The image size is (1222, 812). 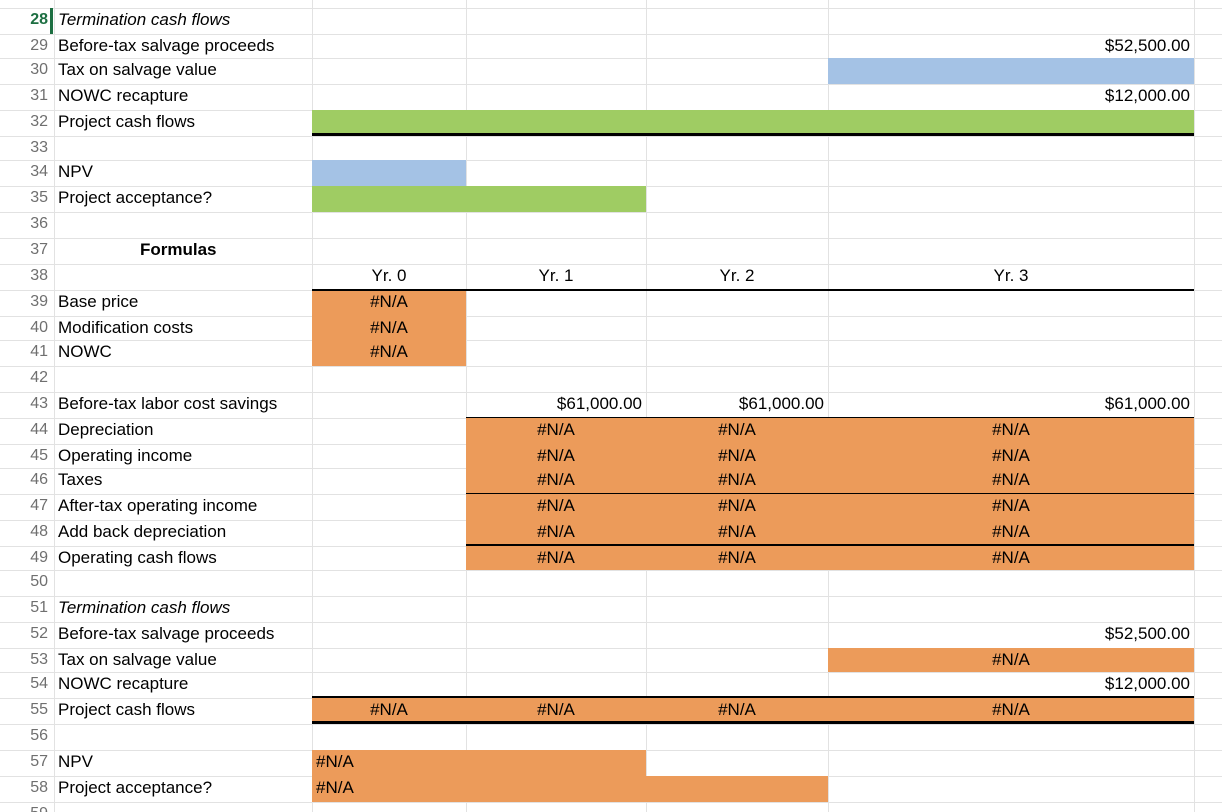 What do you see at coordinates (39, 249) in the screenshot?
I see `row-header-37: 37` at bounding box center [39, 249].